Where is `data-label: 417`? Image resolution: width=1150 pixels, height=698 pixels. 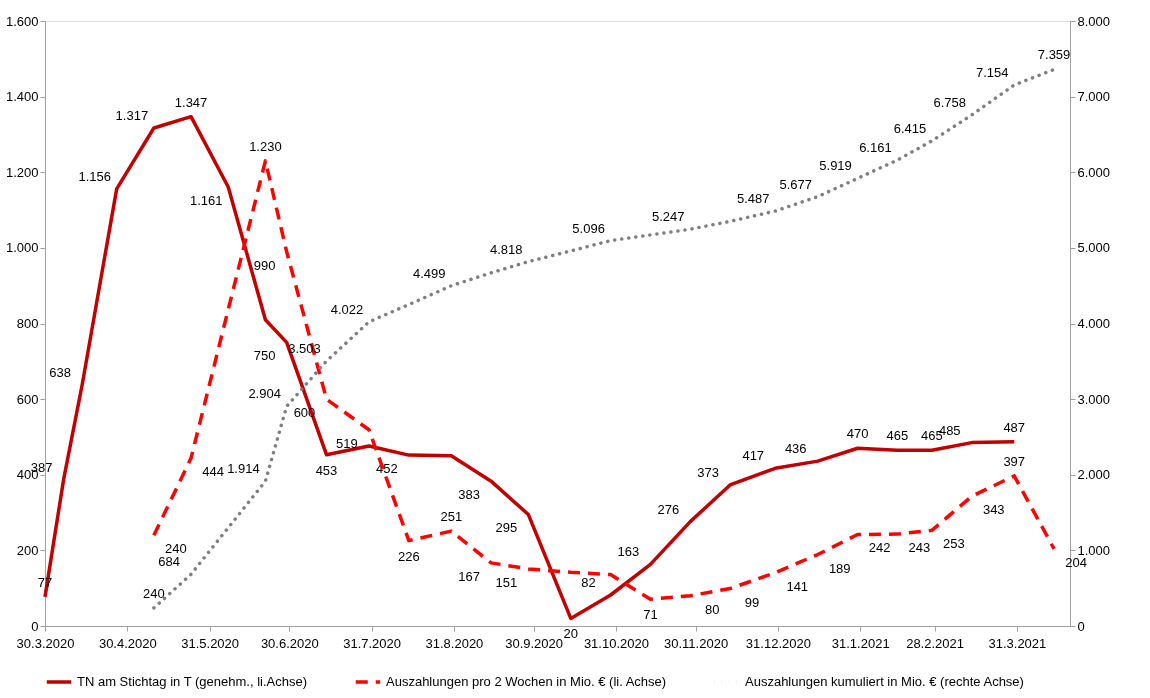 data-label: 417 is located at coordinates (753, 456).